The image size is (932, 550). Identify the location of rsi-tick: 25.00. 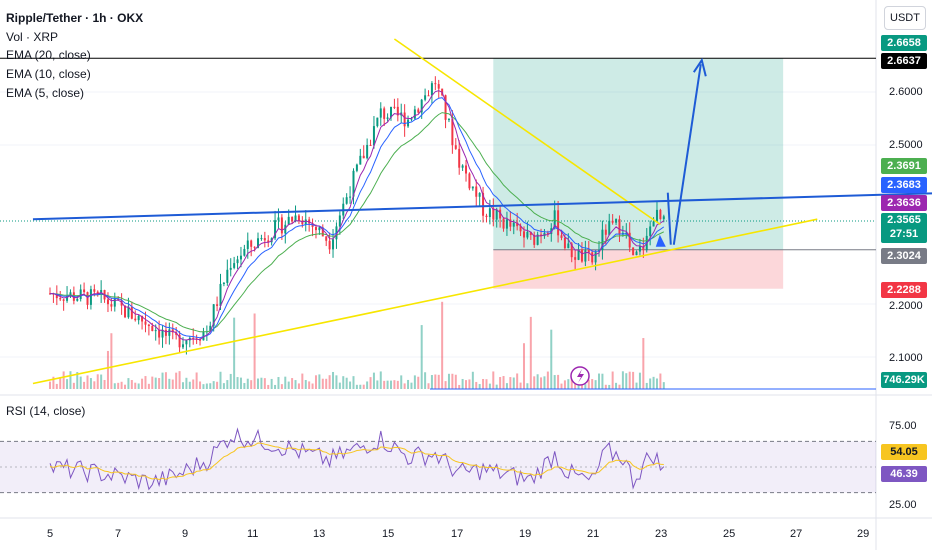
(903, 505).